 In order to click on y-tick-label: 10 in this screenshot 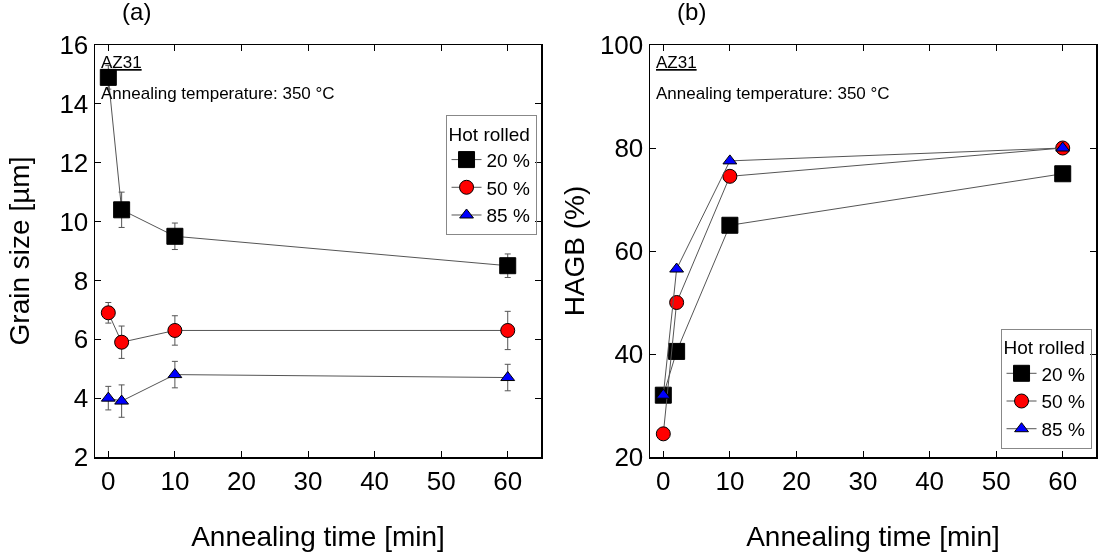, I will do `click(74, 221)`.